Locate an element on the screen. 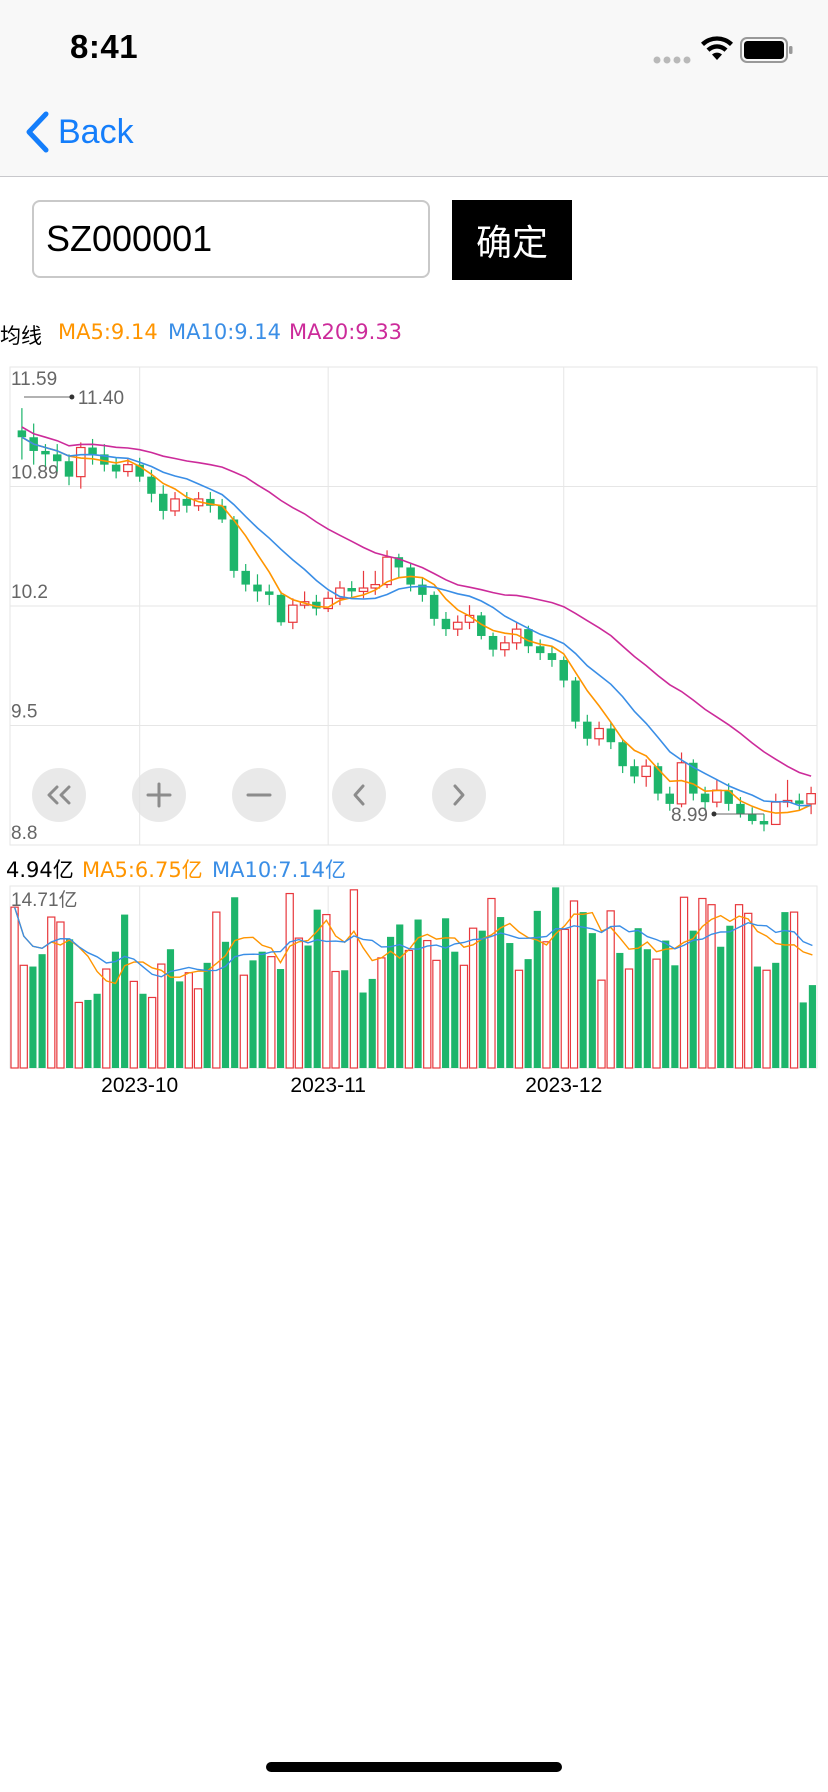 This screenshot has height=1792, width=828. signal-icon is located at coordinates (672, 61).